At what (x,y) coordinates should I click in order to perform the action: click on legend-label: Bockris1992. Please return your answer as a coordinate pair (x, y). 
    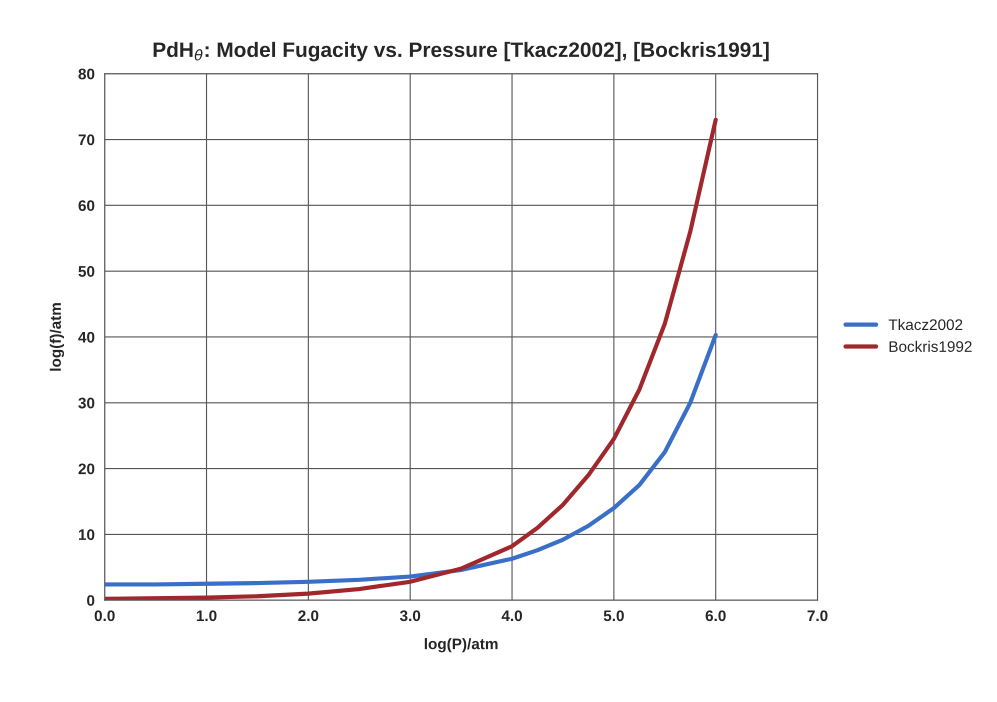
    Looking at the image, I should click on (931, 346).